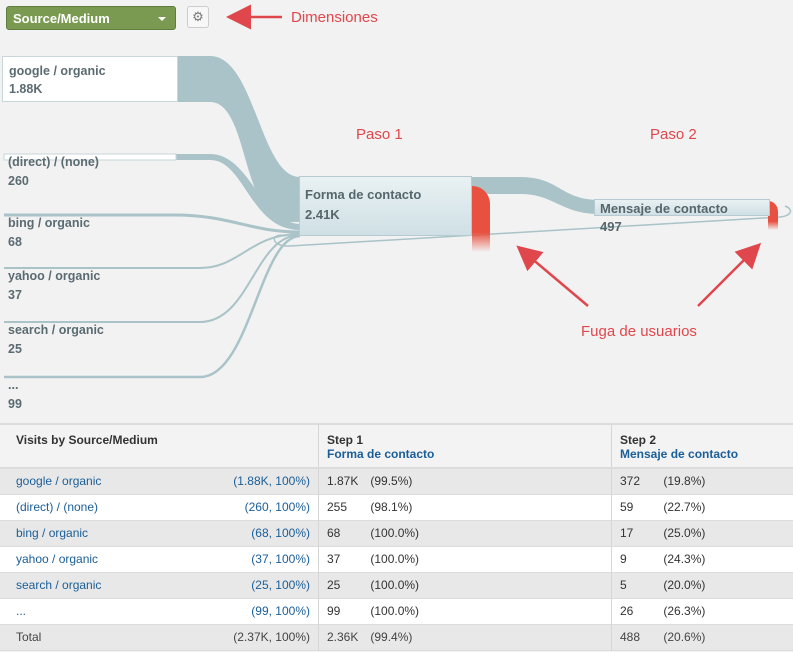  Describe the element at coordinates (391, 637) in the screenshot. I see `step1-pct: (99.4%)` at that location.